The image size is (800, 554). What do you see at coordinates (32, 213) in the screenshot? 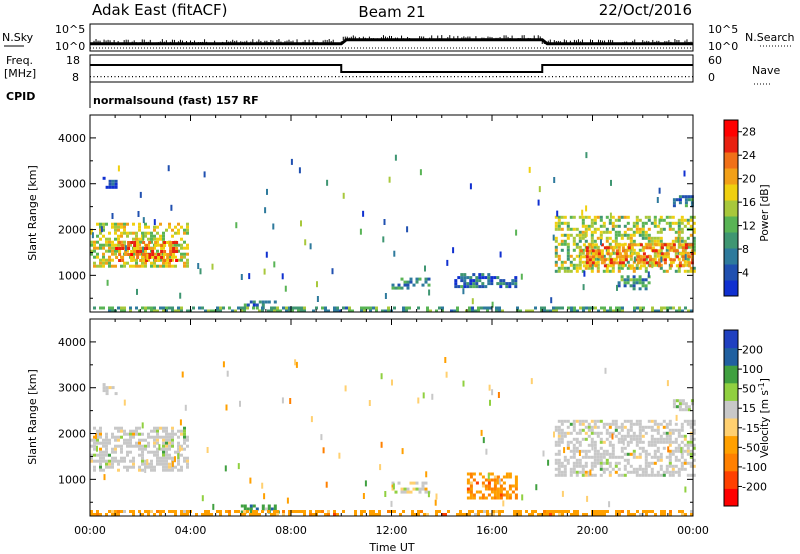
I see `power-y-axis-label: Slant Range [km]` at bounding box center [32, 213].